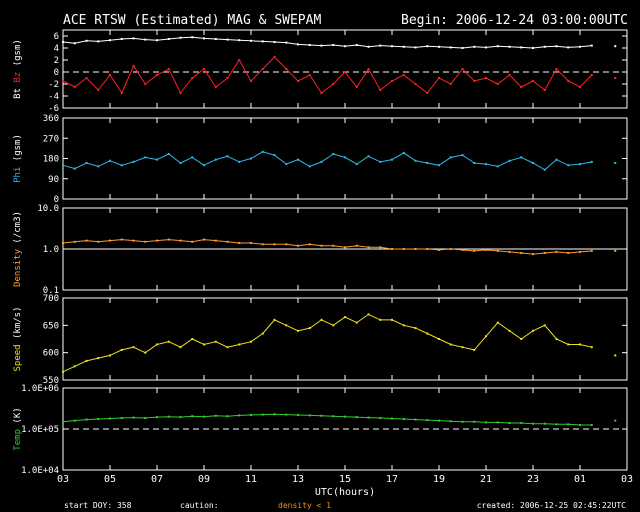 The image size is (640, 512). Describe the element at coordinates (204, 479) in the screenshot. I see `x-tick-label: 09` at that location.